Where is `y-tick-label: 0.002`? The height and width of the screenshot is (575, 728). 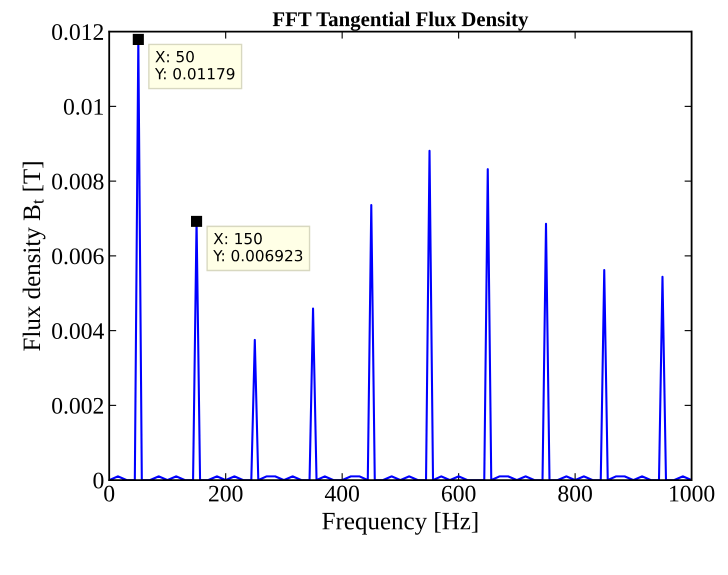 y-tick-label: 0.002 is located at coordinates (78, 406).